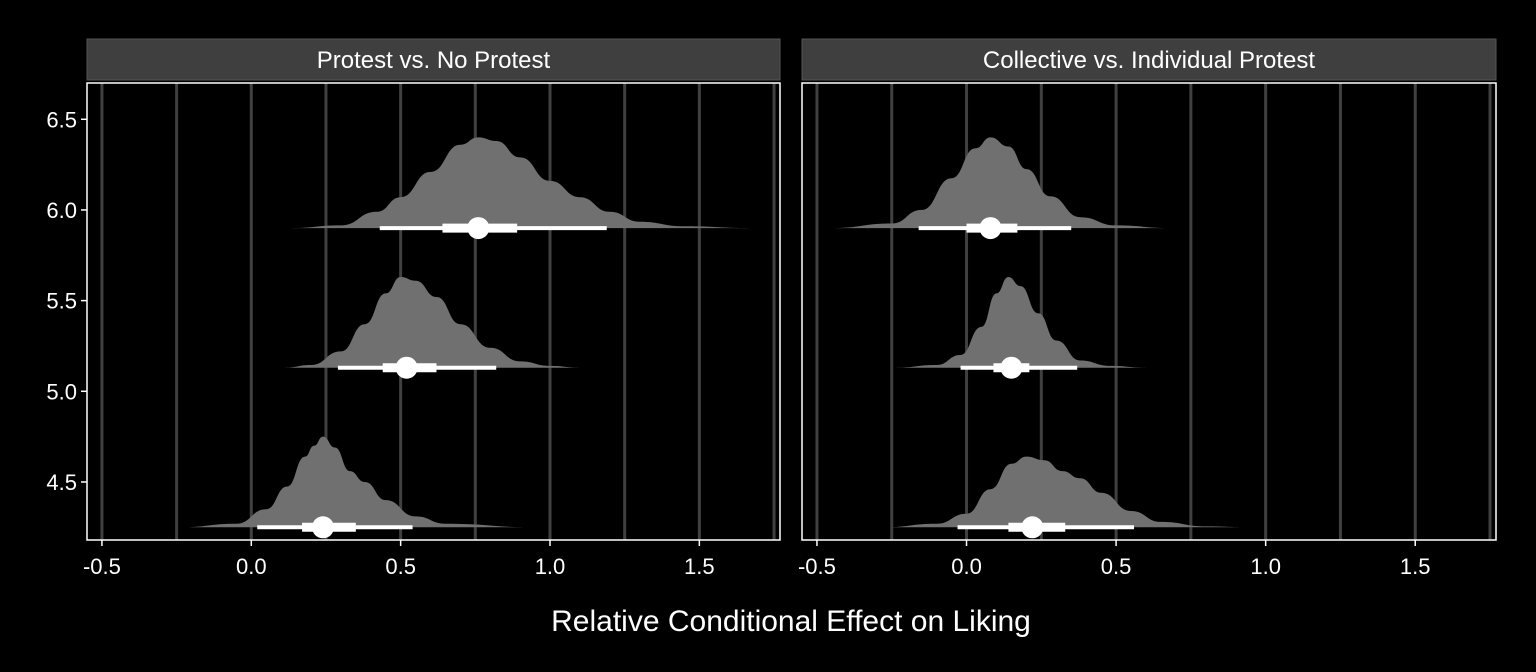 This screenshot has height=672, width=1536. Describe the element at coordinates (61, 301) in the screenshot. I see `y-tick-label: 5.5` at that location.